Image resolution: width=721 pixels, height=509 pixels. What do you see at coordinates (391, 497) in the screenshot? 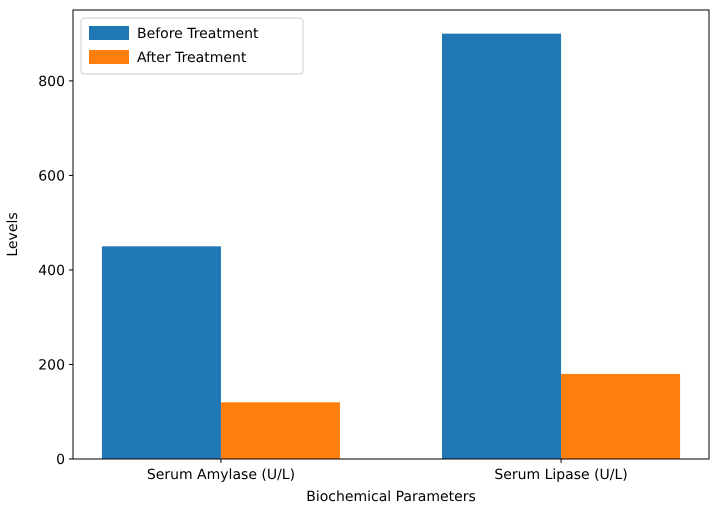
I see `x-axis-title: Biochemical Parameters` at bounding box center [391, 497].